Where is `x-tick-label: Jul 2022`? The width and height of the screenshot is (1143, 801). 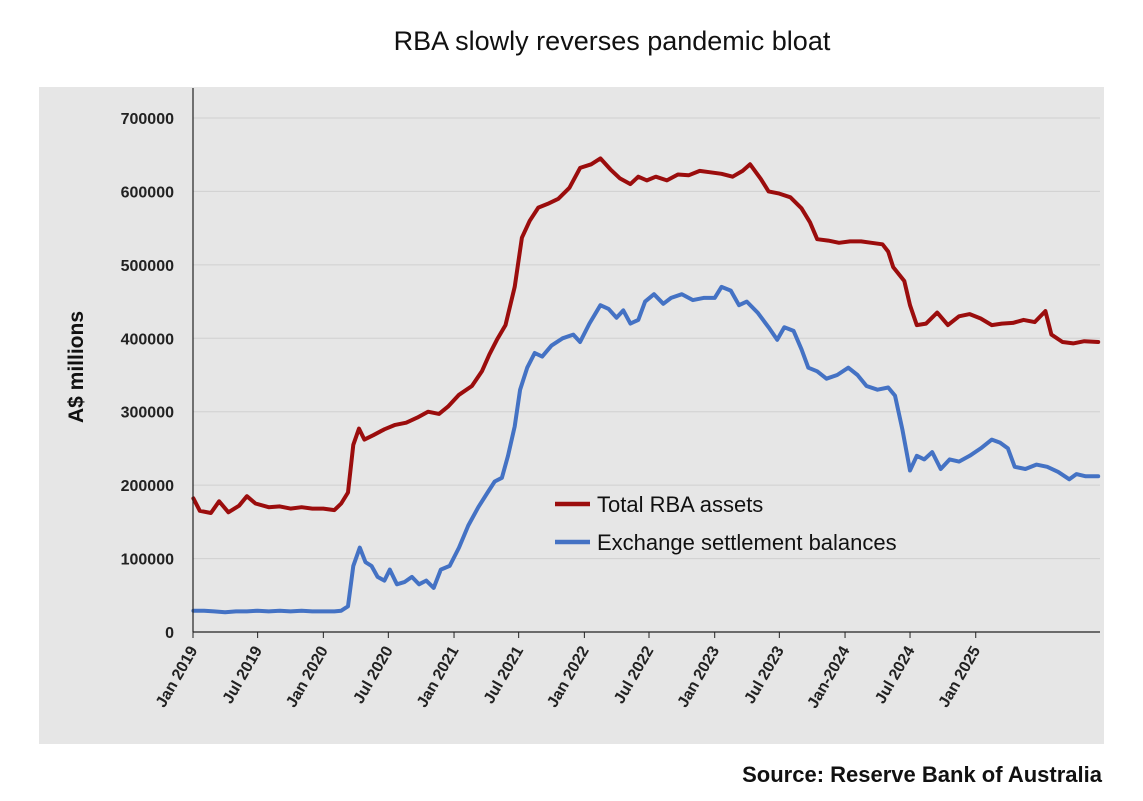
x-tick-label: Jul 2022 is located at coordinates (634, 674).